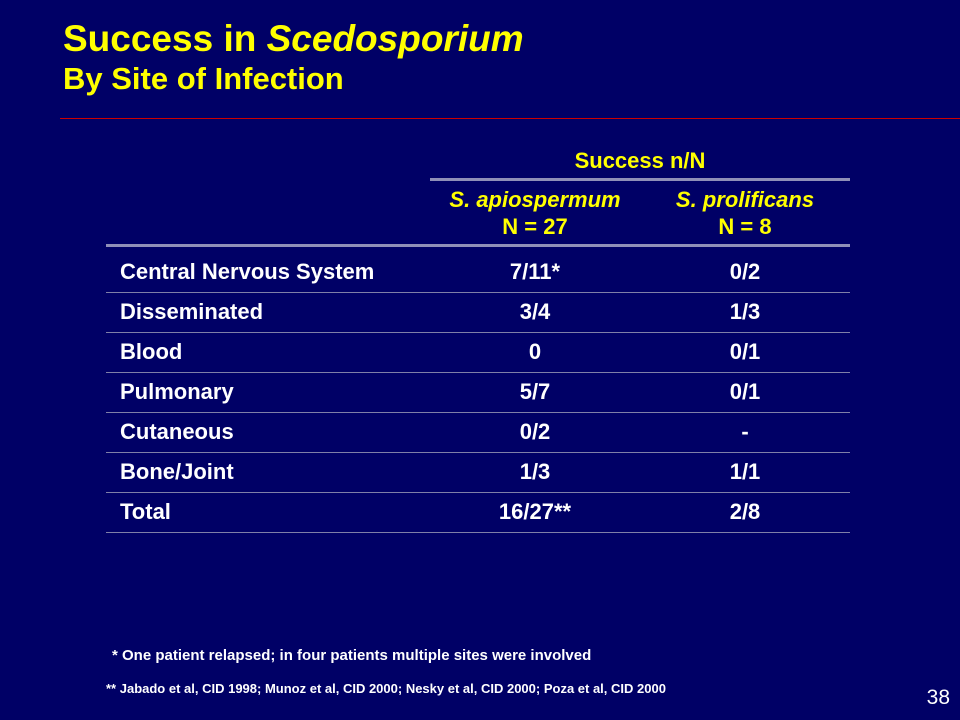  Describe the element at coordinates (478, 312) in the screenshot. I see `table-row: Disseminated 3/4 1/3` at that location.